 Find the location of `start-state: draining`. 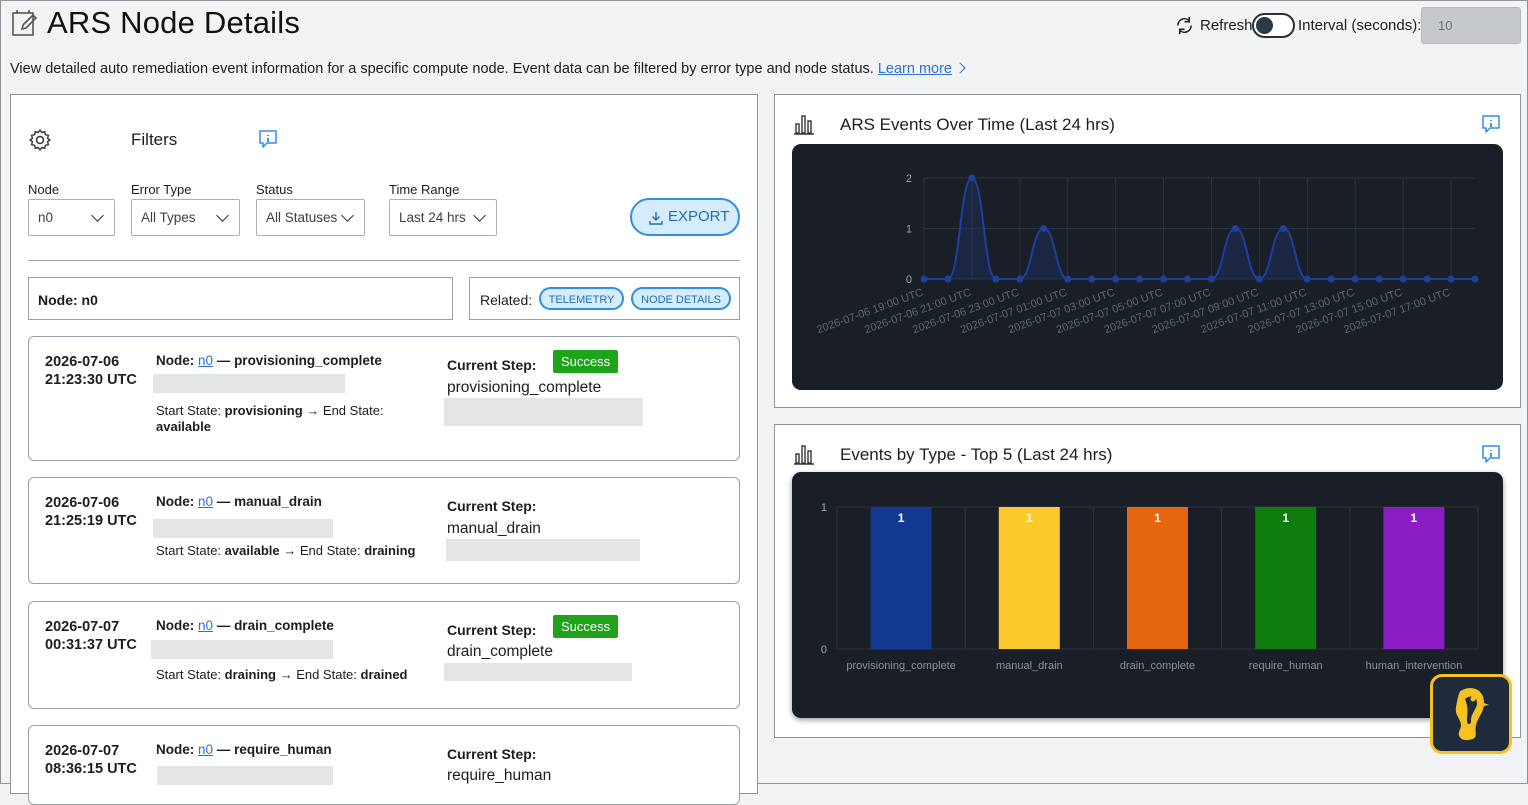

start-state: draining is located at coordinates (250, 674).